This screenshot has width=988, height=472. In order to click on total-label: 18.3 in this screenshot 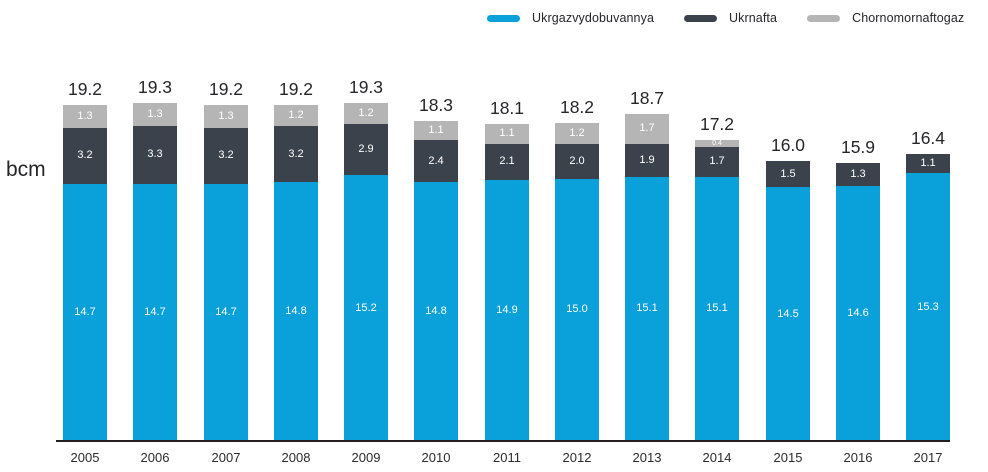, I will do `click(436, 104)`.